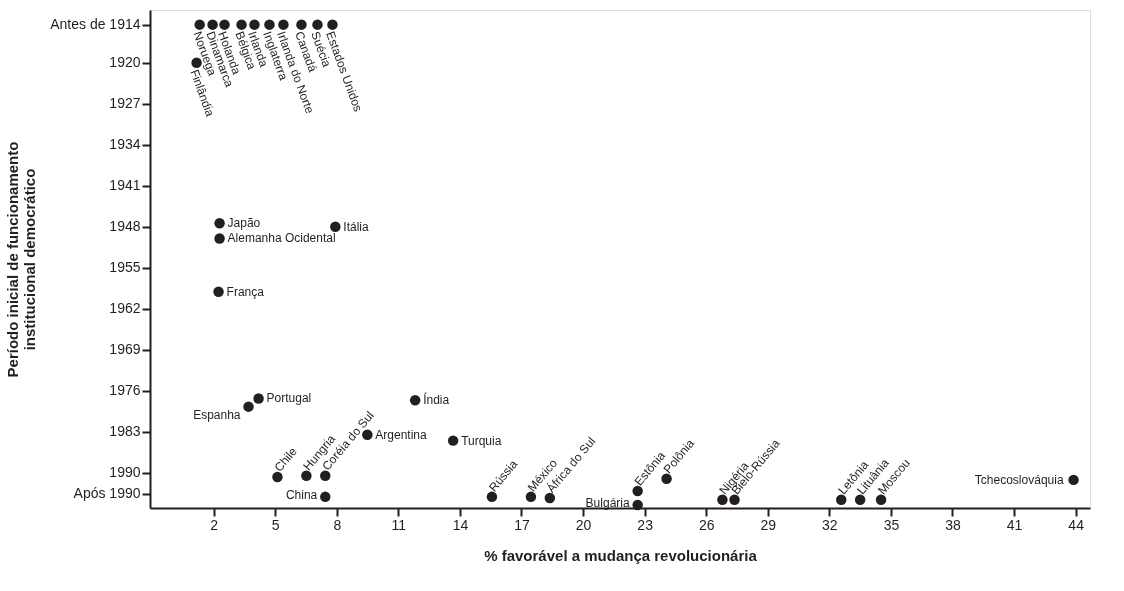  What do you see at coordinates (244, 223) in the screenshot?
I see `annotation: Japão` at bounding box center [244, 223].